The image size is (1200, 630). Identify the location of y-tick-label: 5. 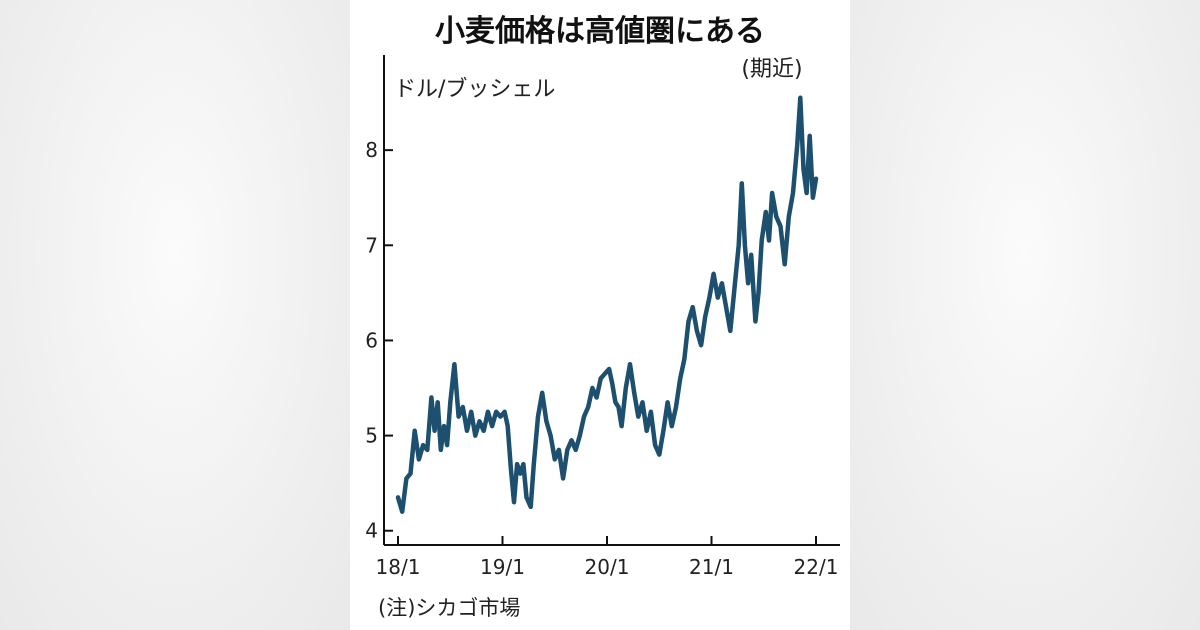
(371, 436).